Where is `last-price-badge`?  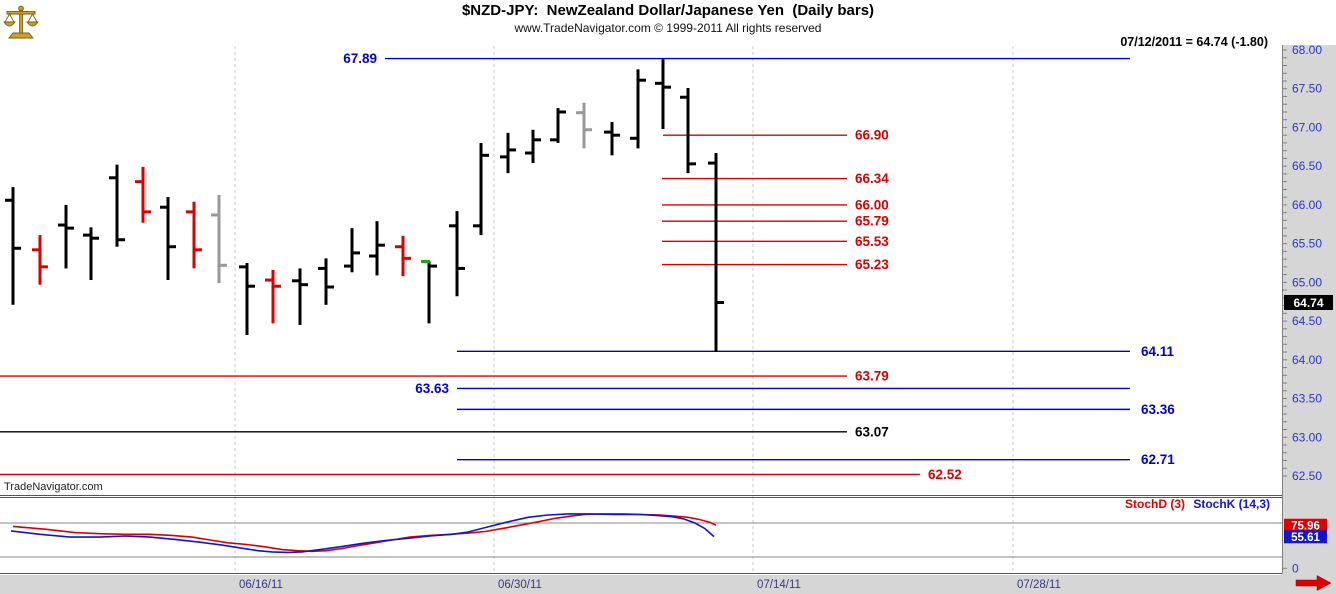
last-price-badge is located at coordinates (1308, 302).